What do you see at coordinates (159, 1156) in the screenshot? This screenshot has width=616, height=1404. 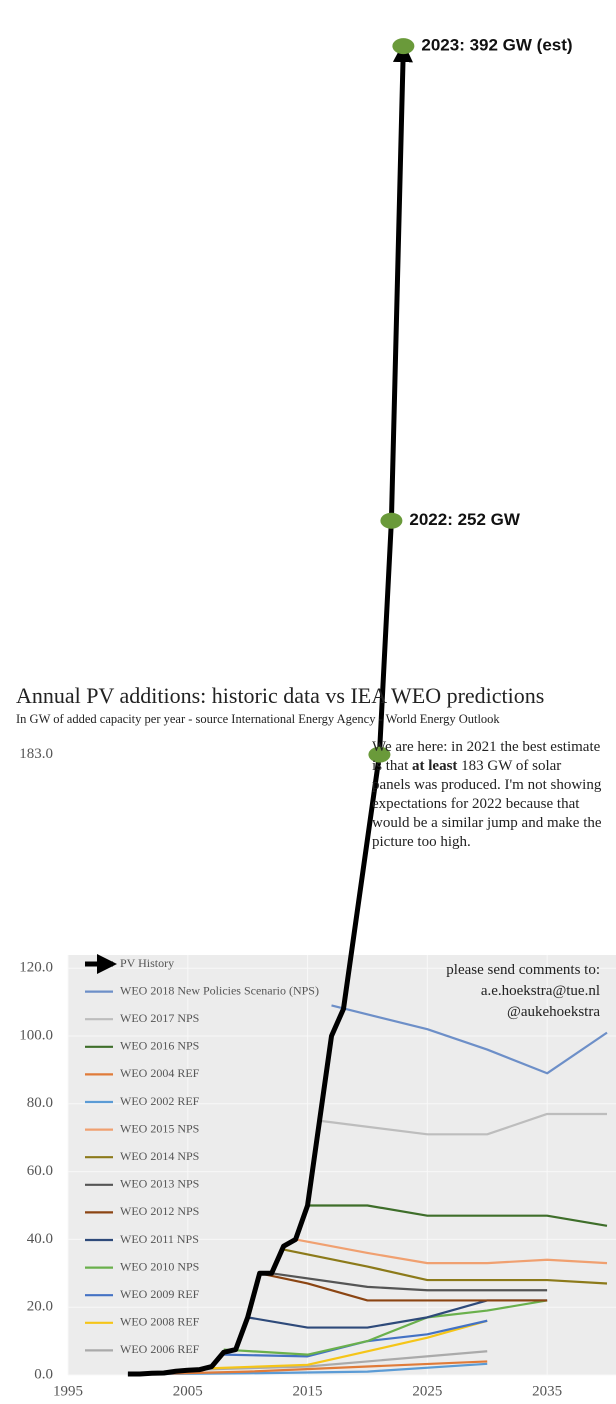 I see `legend-label: WEO 2014 NPS` at bounding box center [159, 1156].